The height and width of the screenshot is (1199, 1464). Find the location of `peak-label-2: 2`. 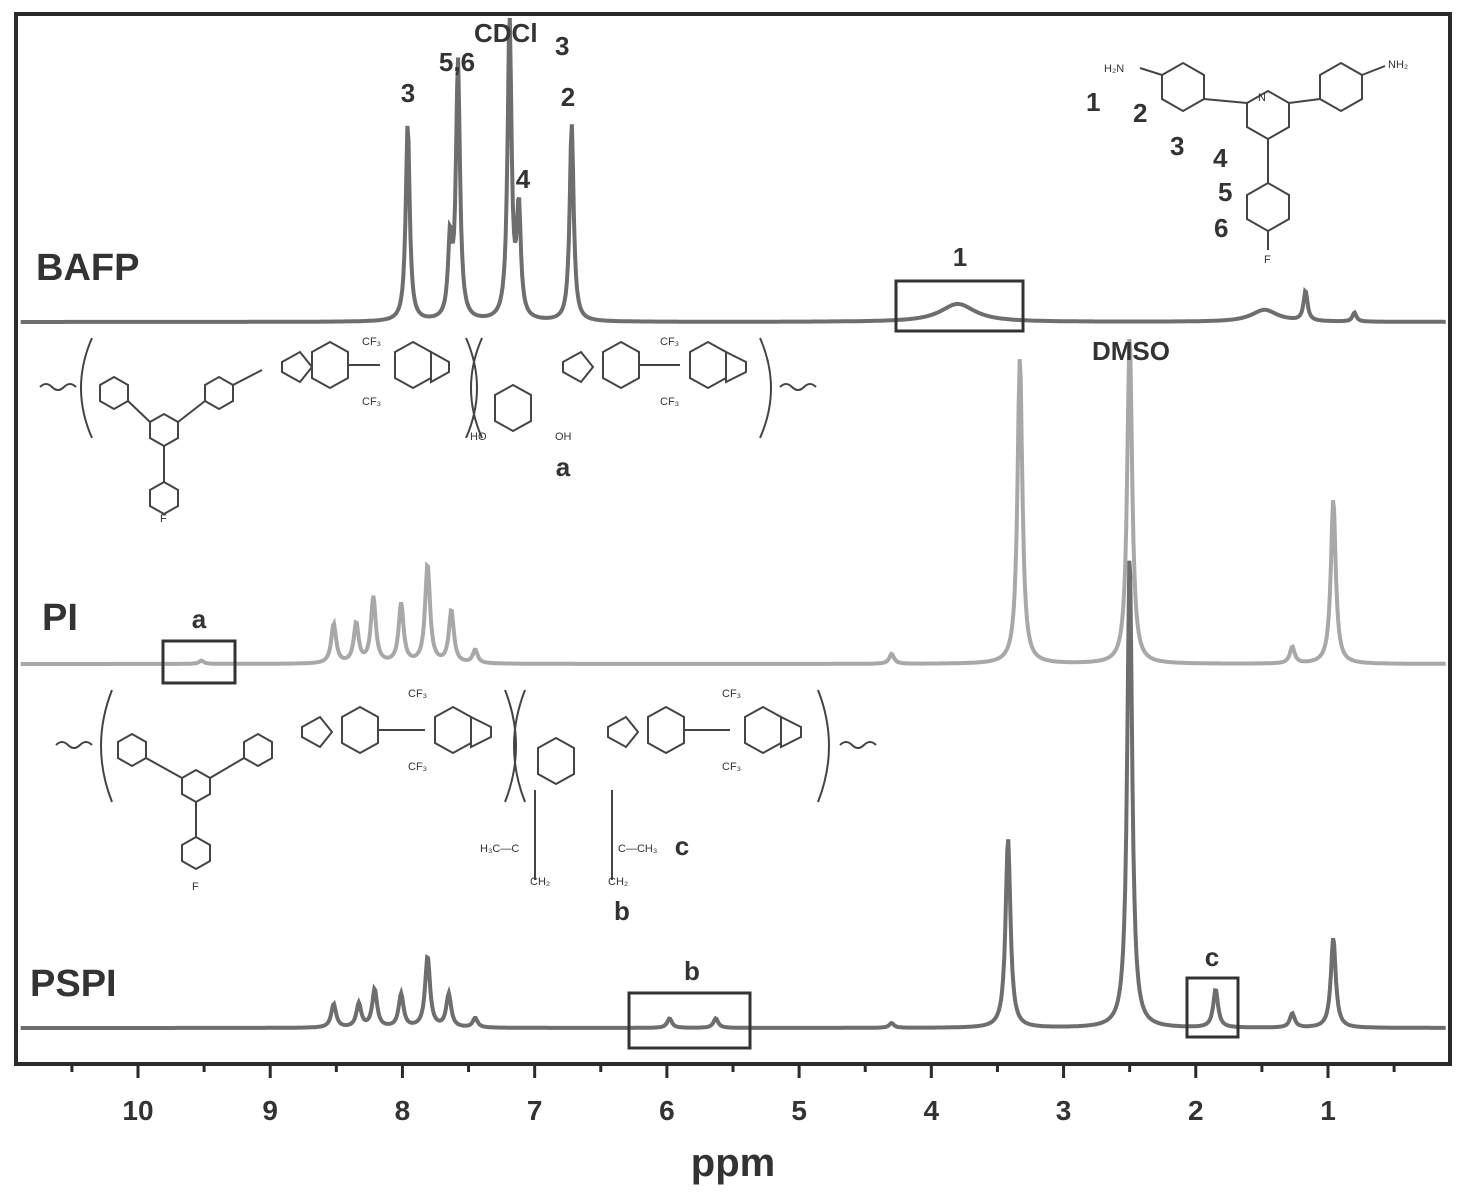

peak-label-2: 2 is located at coordinates (568, 97).